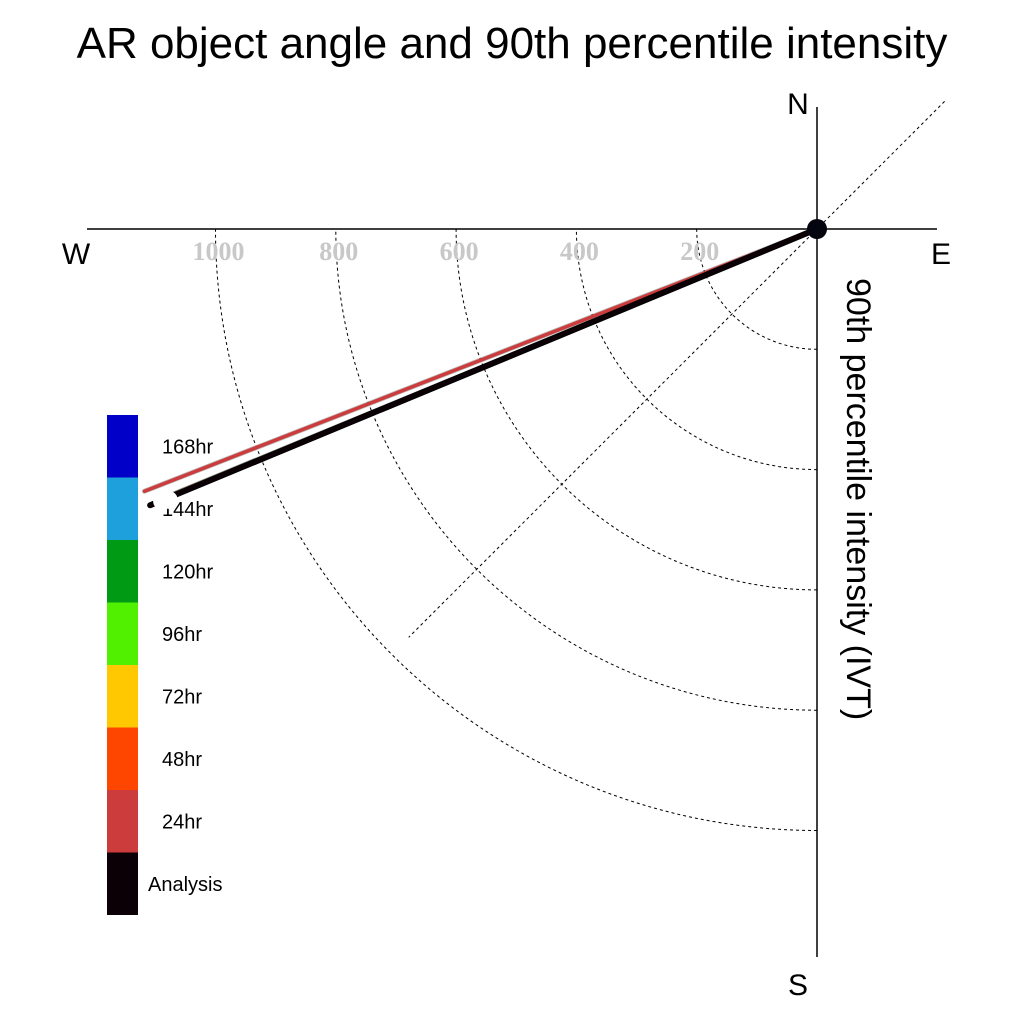 The image size is (1024, 1024). I want to click on legend-label-168hr: 168hr, so click(187, 447).